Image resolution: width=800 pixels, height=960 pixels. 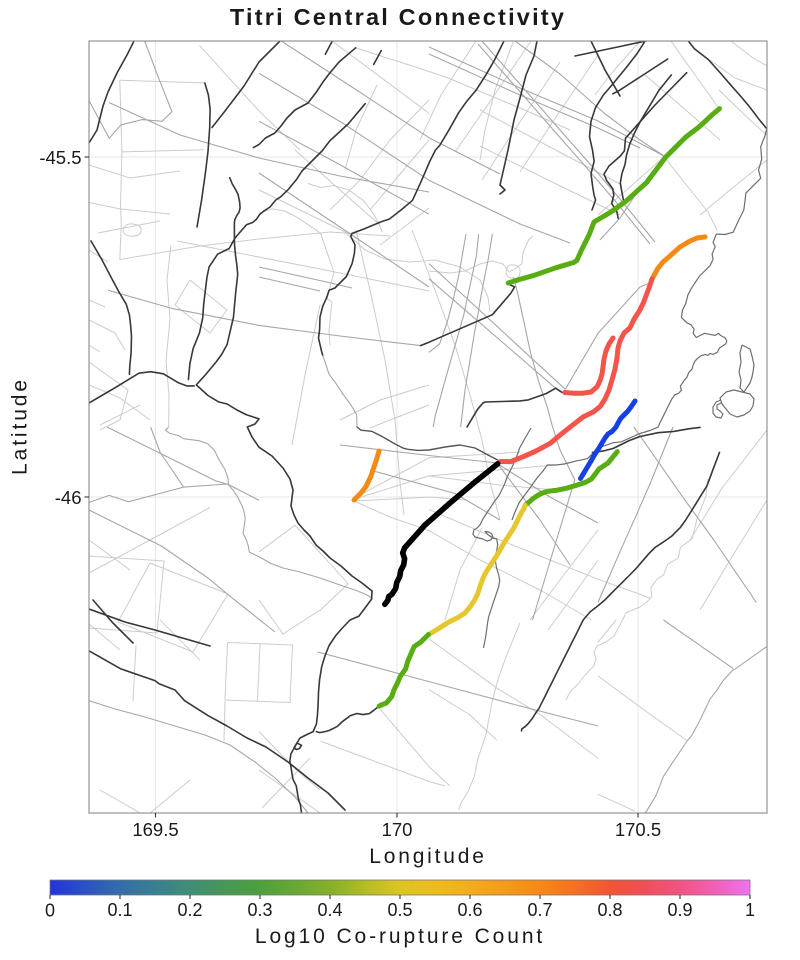 I want to click on svg-text: 0, so click(x=50, y=911).